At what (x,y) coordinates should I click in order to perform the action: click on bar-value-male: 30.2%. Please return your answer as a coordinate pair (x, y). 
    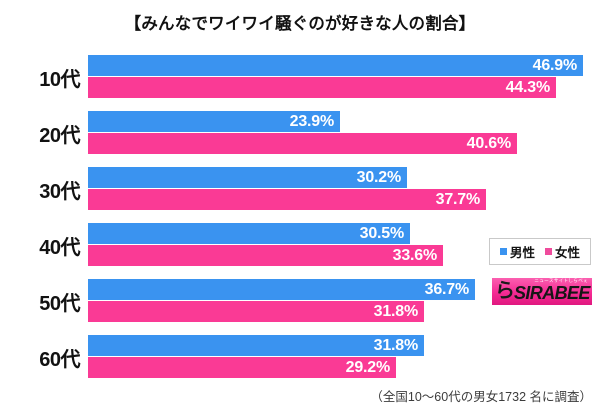
    Looking at the image, I should click on (379, 177).